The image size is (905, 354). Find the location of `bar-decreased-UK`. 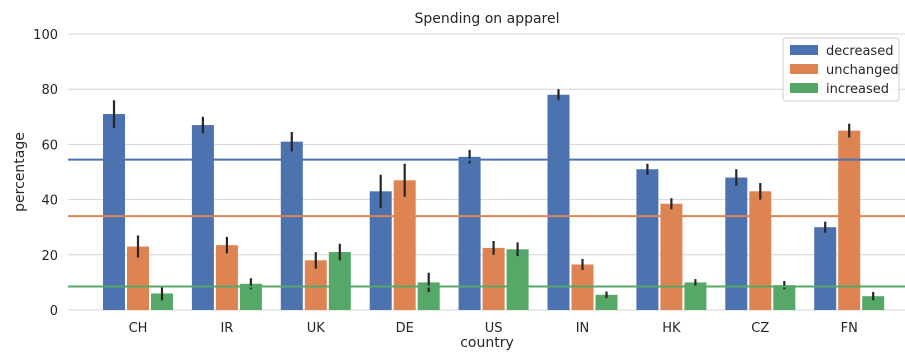

bar-decreased-UK is located at coordinates (291, 225).